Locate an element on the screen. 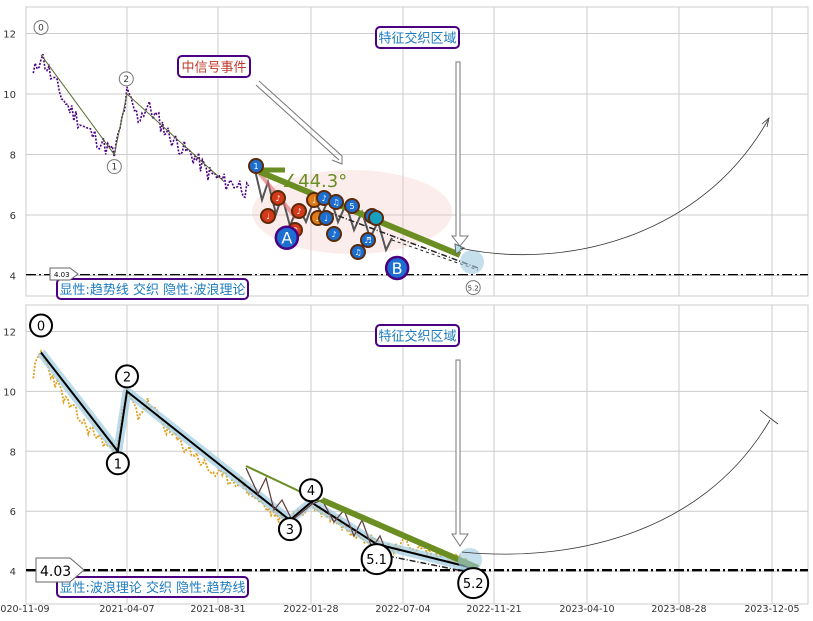 This screenshot has width=813, height=621. price-series is located at coordinates (141, 126).